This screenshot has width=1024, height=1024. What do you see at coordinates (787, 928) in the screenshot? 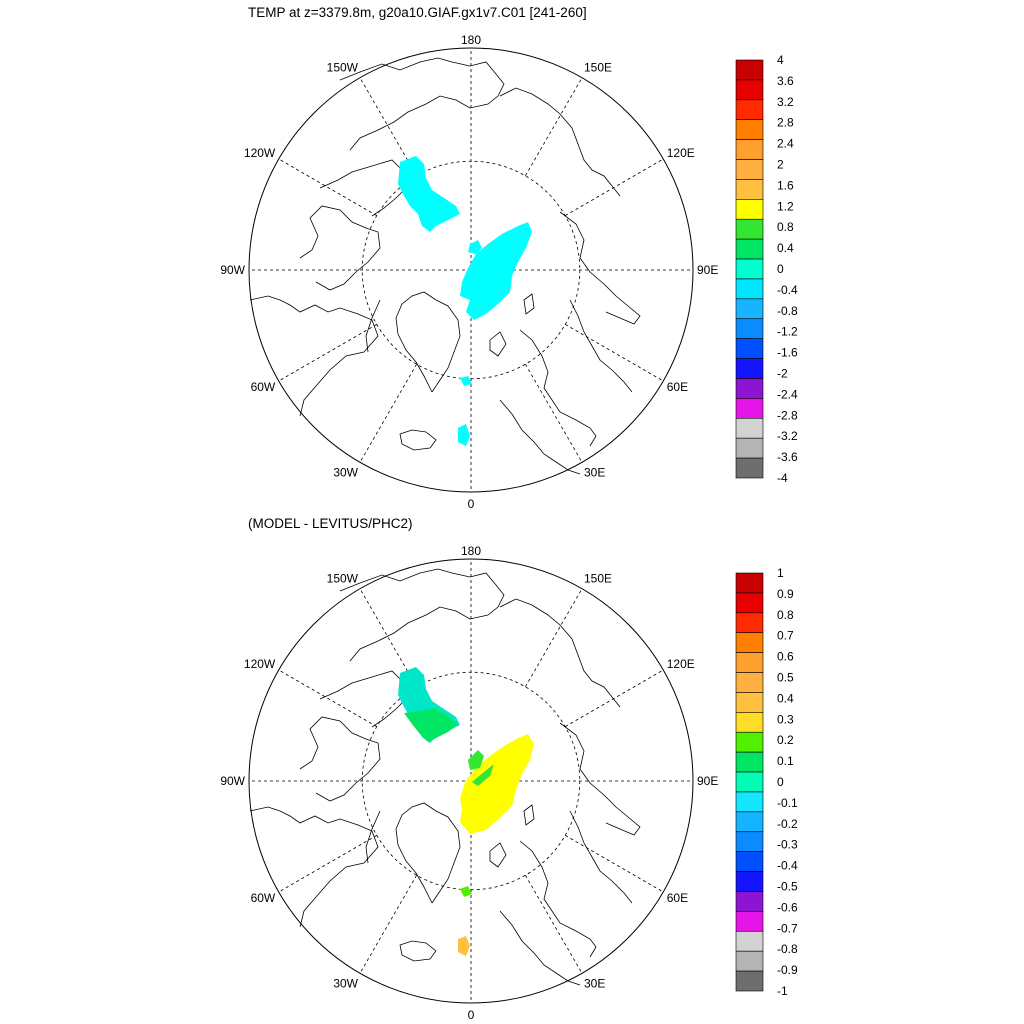
I see `colorbar-label: -0.7` at bounding box center [787, 928].